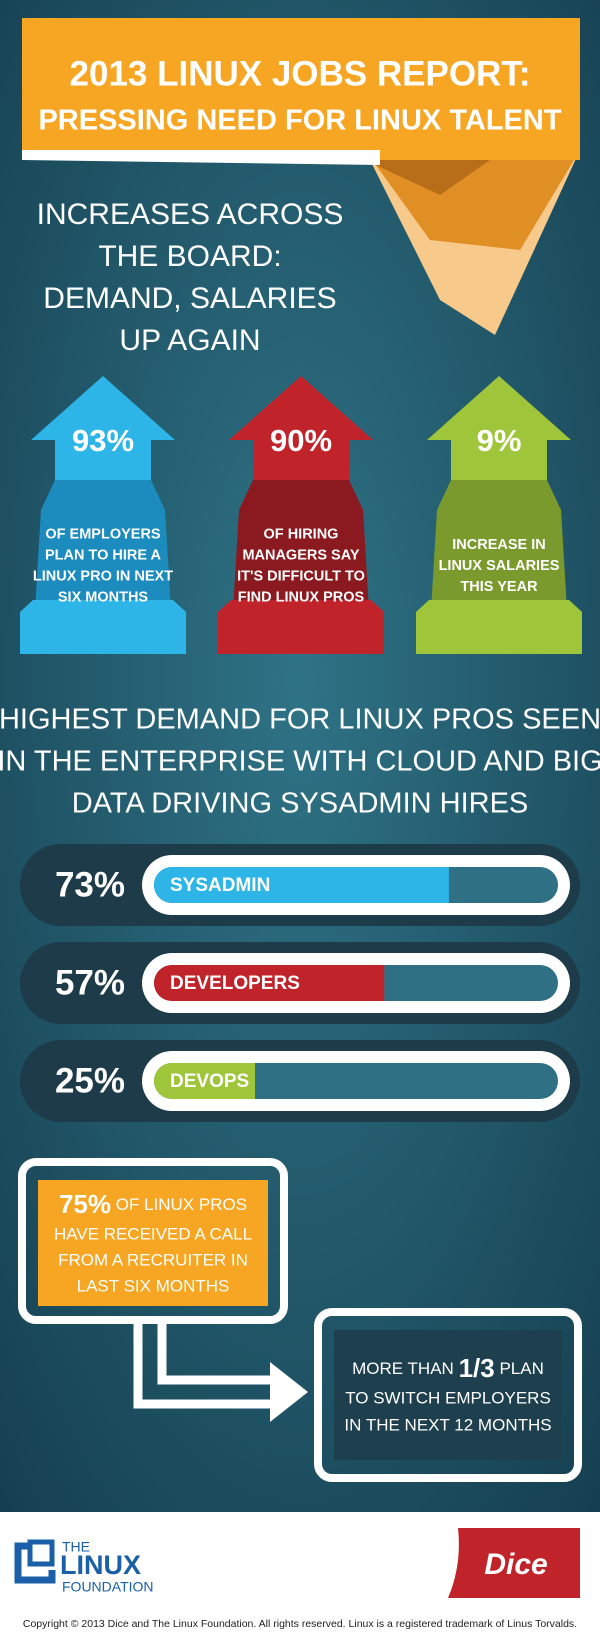  Describe the element at coordinates (153, 1285) in the screenshot. I see `recruiter-text: LAST SIX MONTHS` at that location.